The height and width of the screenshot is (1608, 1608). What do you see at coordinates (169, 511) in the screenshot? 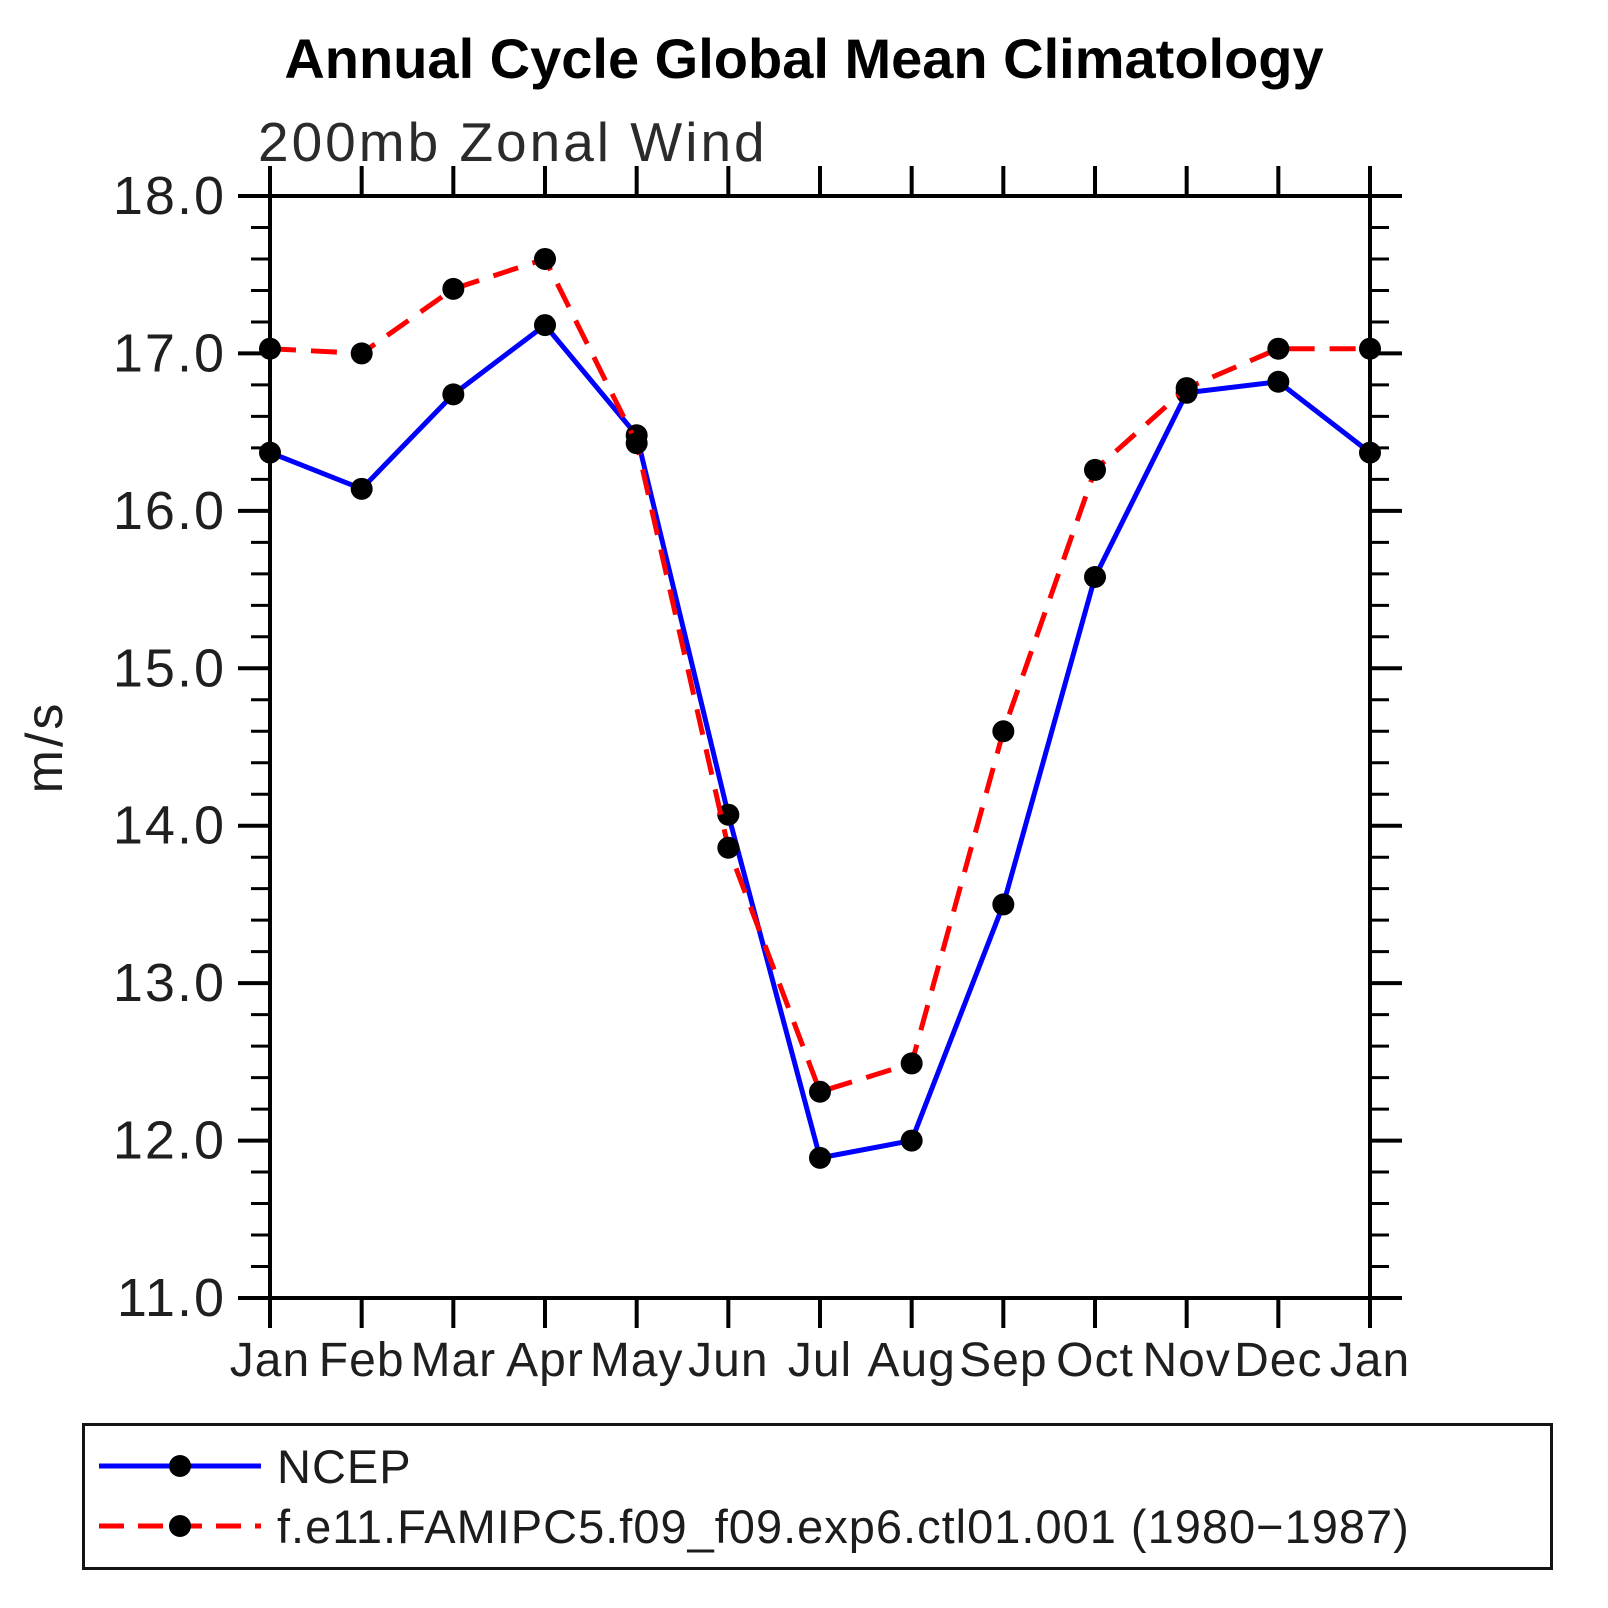
I see `y-tick-label: 16.0` at bounding box center [169, 511].